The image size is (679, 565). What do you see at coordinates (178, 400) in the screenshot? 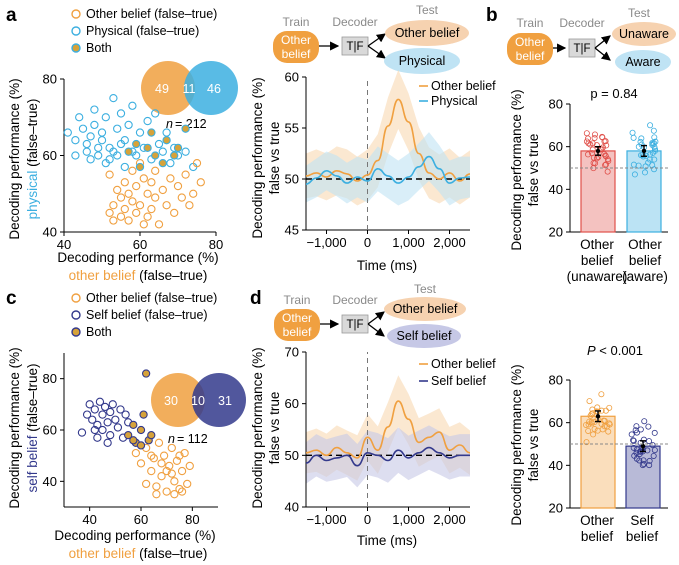
I see `venn-circle-other-belief` at bounding box center [178, 400].